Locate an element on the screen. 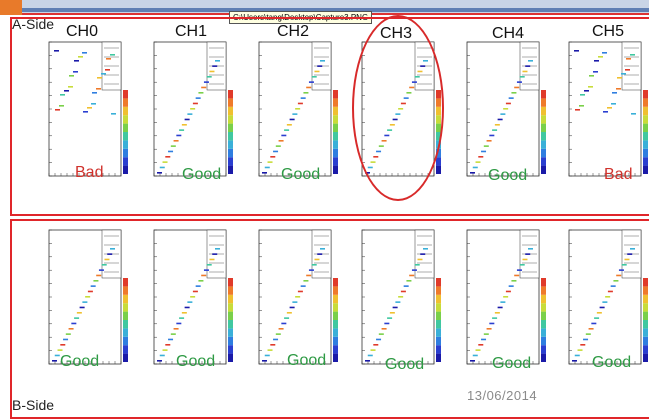 The width and height of the screenshot is (649, 419). plot-b-ch1 is located at coordinates (191, 303).